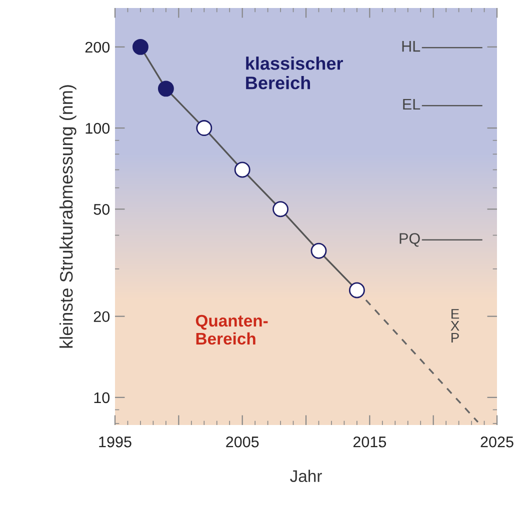  Describe the element at coordinates (102, 209) in the screenshot. I see `y-tick-label: 50` at that location.